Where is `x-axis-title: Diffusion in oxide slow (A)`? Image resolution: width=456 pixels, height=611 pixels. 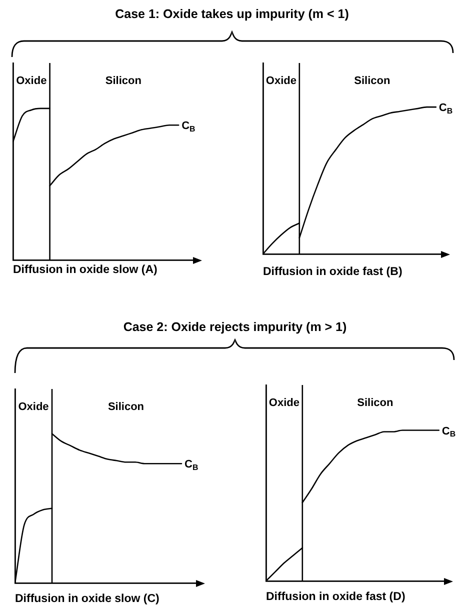 x-axis-title: Diffusion in oxide slow (A) is located at coordinates (85, 270).